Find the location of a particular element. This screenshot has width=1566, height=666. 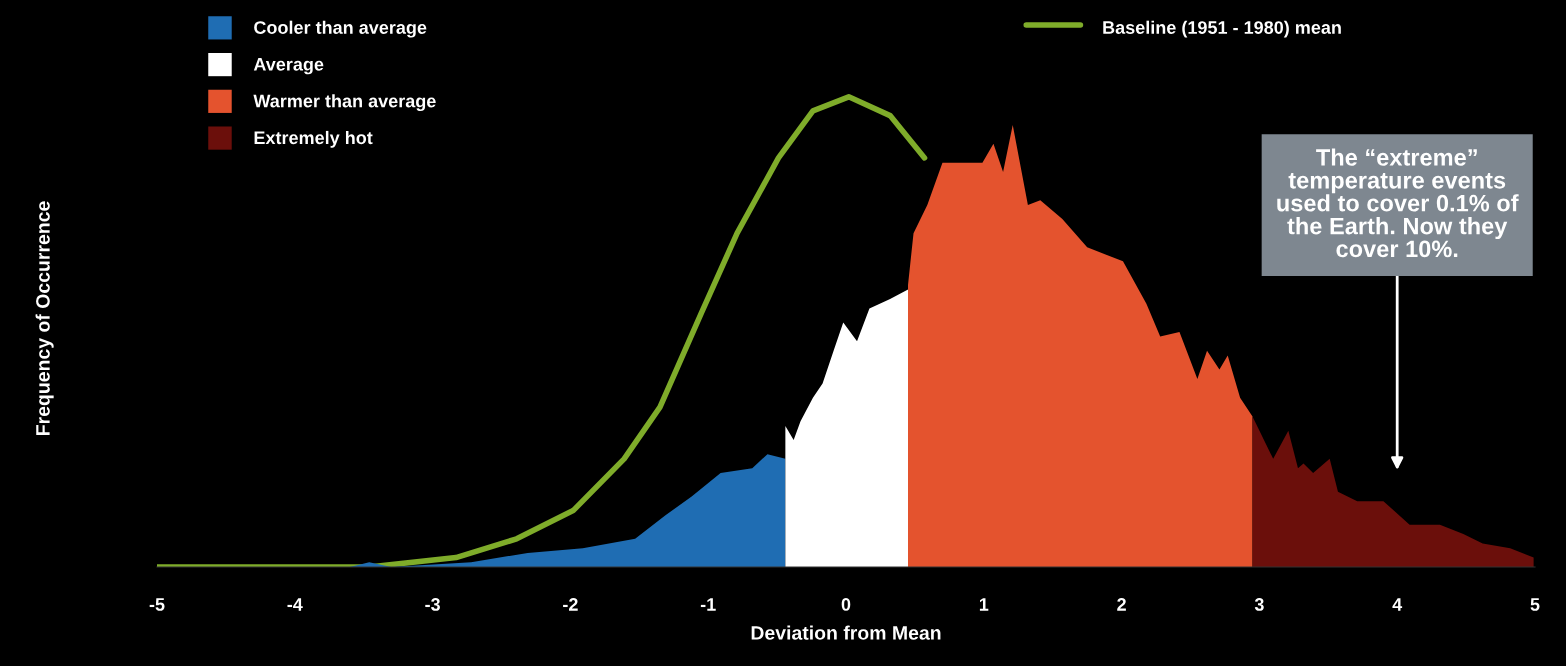

x-tick-label: -2 is located at coordinates (570, 604).